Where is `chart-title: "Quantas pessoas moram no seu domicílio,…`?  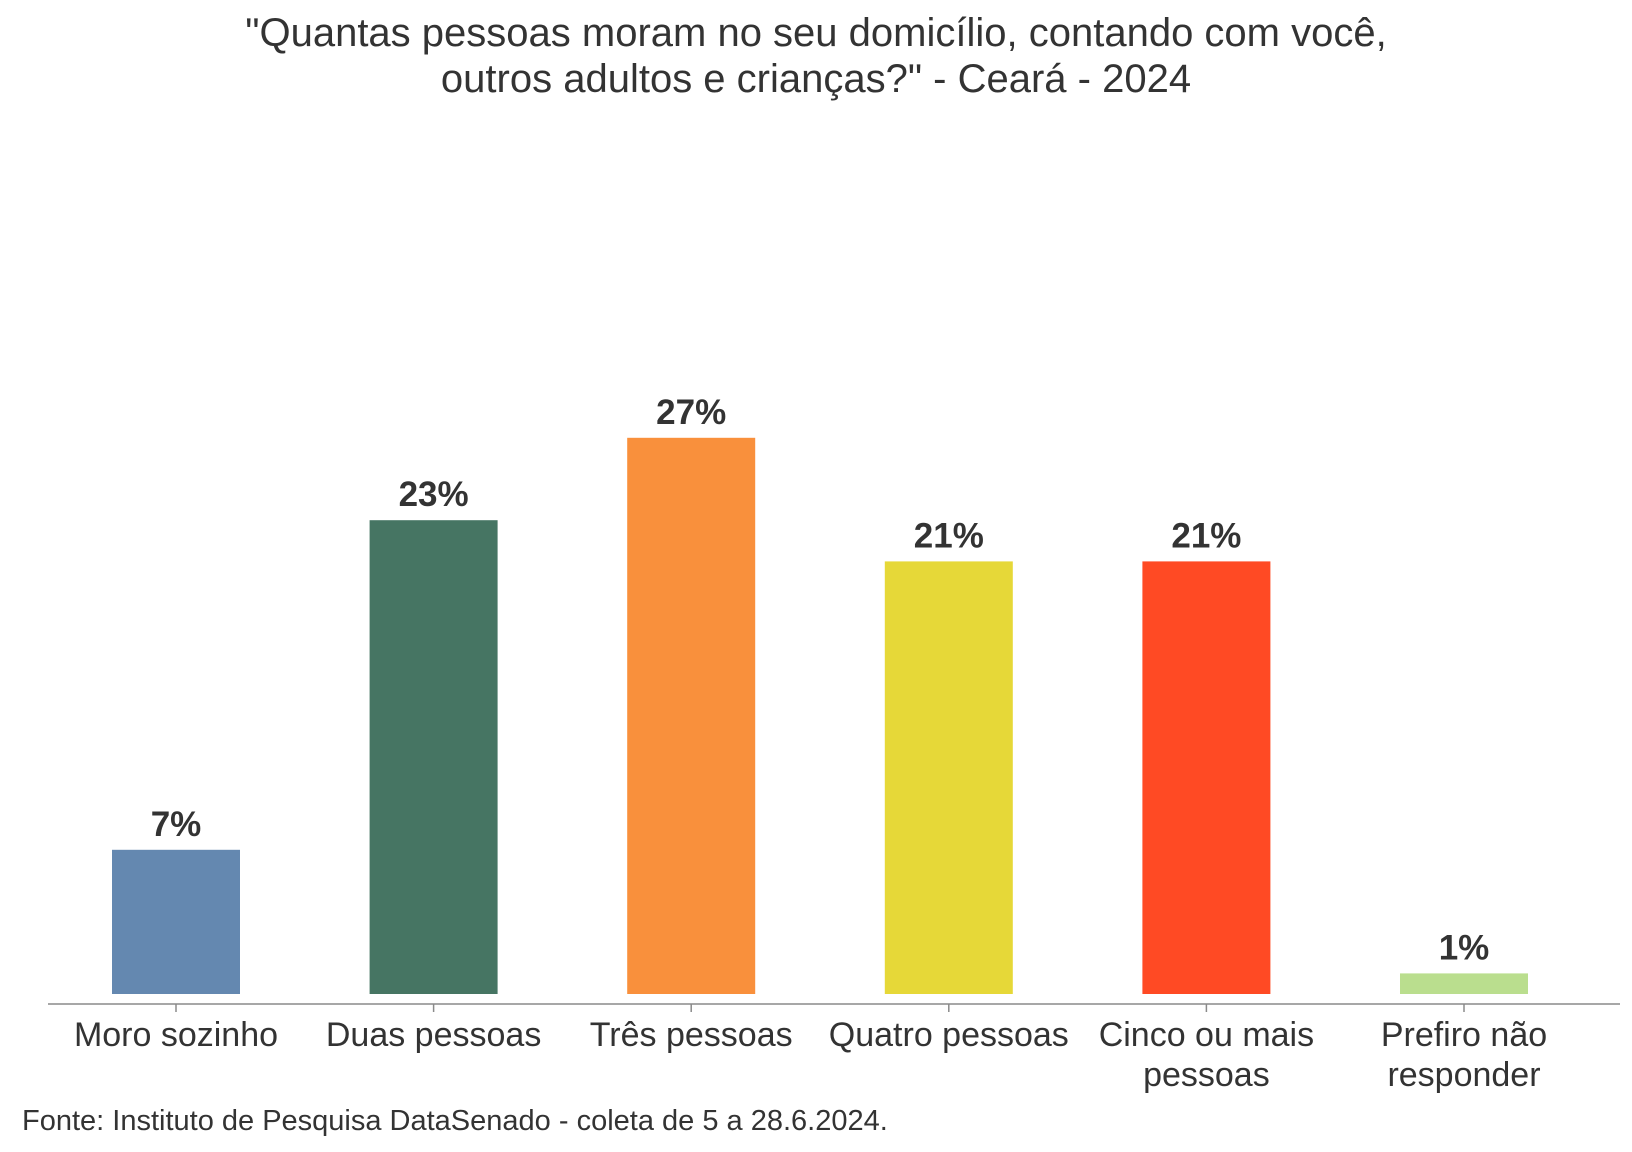 chart-title: "Quantas pessoas moram no seu domicílio,… is located at coordinates (816, 56).